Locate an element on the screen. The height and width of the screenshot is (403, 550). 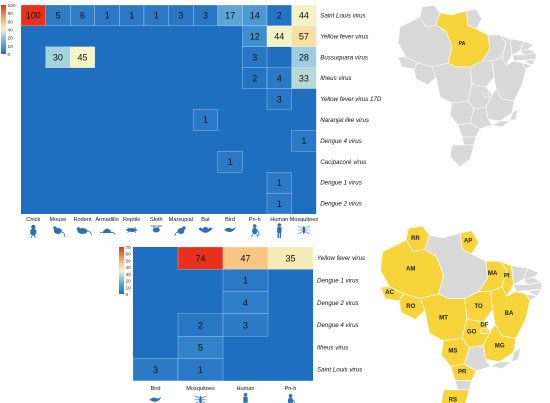
state-label-ma: MA is located at coordinates (493, 273).